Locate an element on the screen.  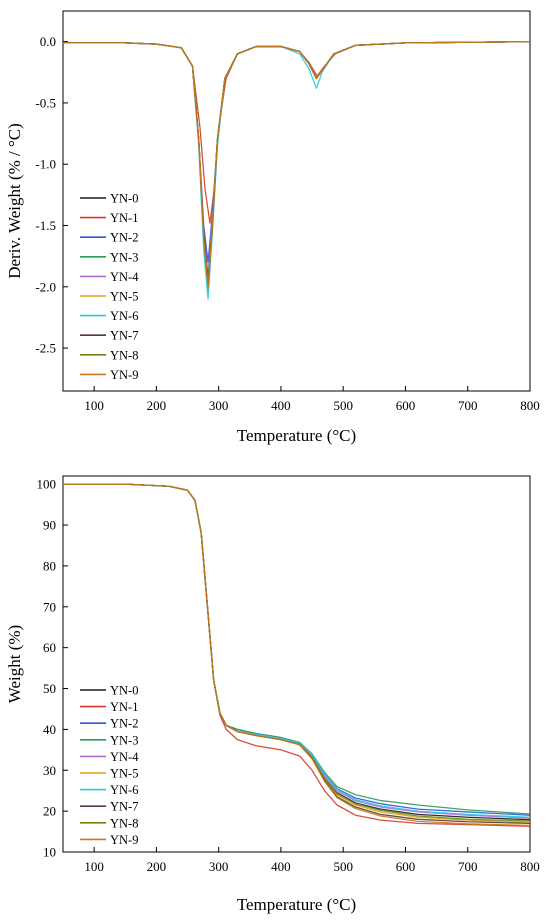
y-tick-label: 10 is located at coordinates (49, 852).